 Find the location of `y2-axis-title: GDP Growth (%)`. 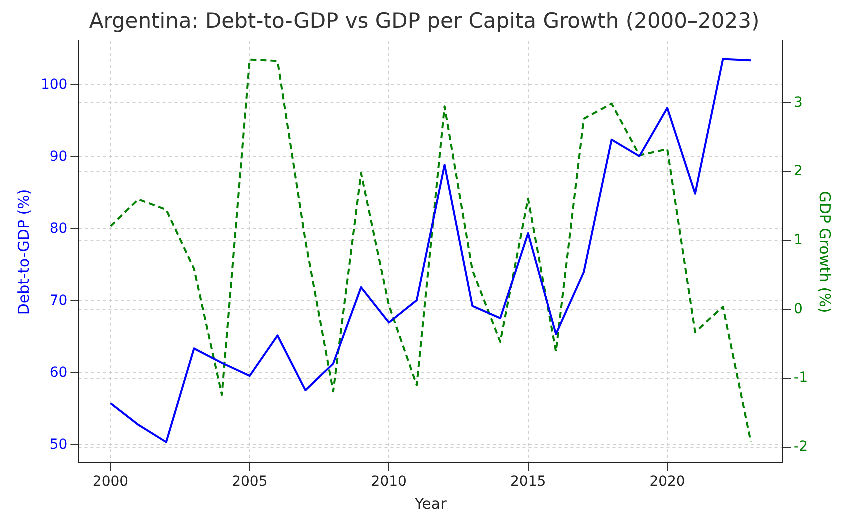

y2-axis-title: GDP Growth (%) is located at coordinates (825, 252).